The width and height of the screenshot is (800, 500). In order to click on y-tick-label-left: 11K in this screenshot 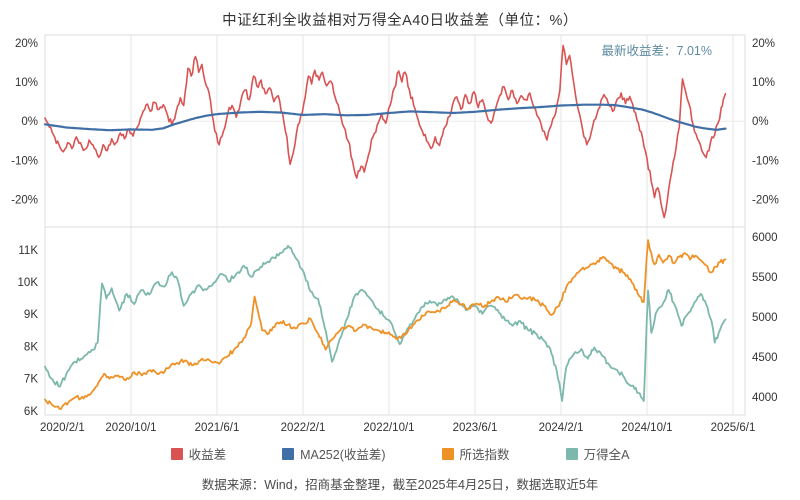, I will do `click(28, 251)`.